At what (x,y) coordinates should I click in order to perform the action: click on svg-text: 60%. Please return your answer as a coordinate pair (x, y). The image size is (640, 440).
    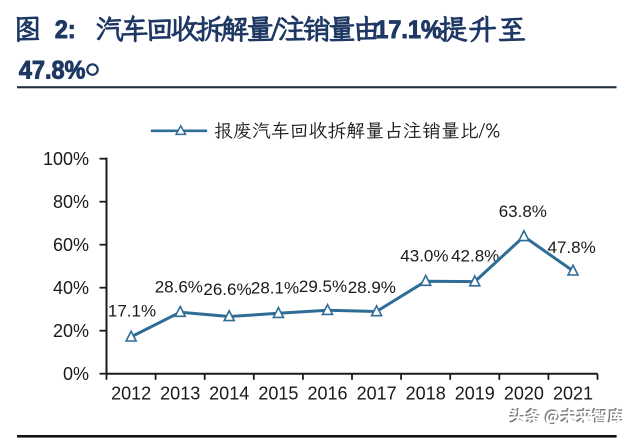
    Looking at the image, I should click on (71, 245).